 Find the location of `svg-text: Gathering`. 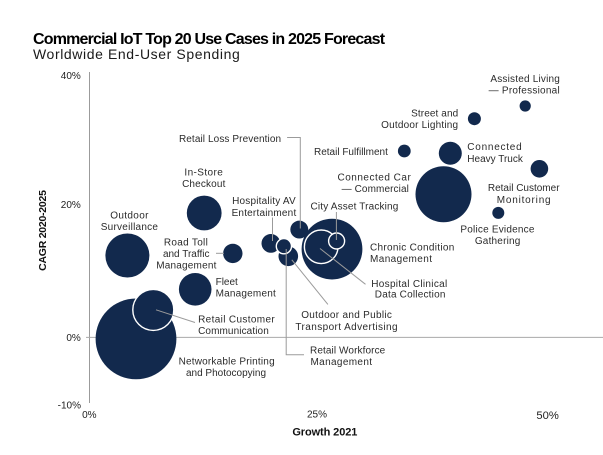

svg-text: Gathering is located at coordinates (498, 241).